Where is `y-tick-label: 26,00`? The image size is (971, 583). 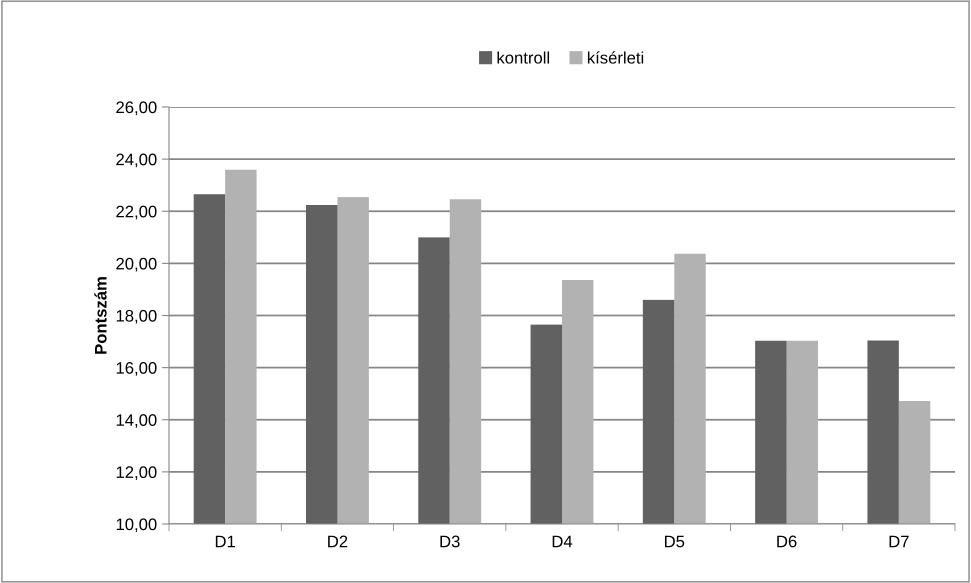 y-tick-label: 26,00 is located at coordinates (136, 108).